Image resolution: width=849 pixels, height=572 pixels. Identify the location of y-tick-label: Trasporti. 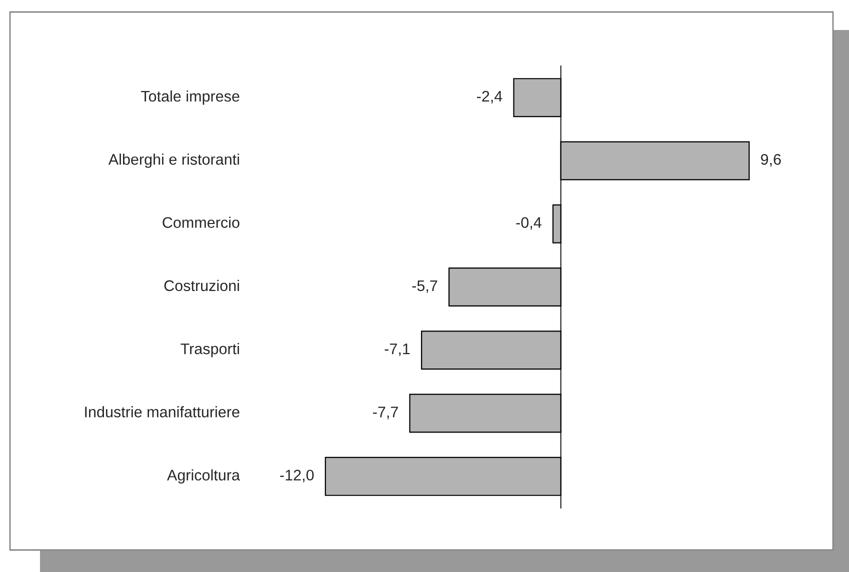
(209, 350).